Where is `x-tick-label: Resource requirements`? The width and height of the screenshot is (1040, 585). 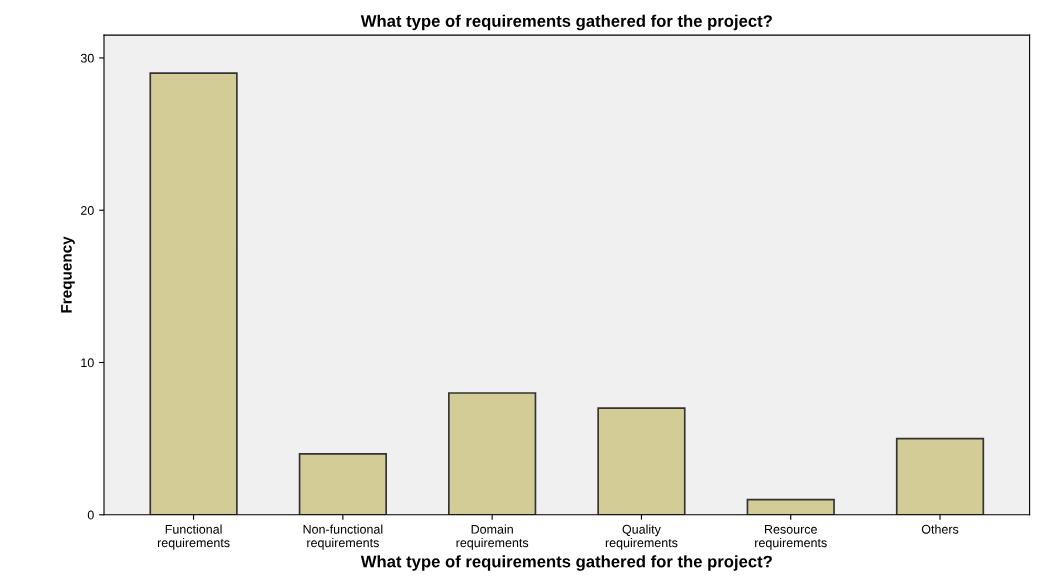
x-tick-label: Resource requirements is located at coordinates (791, 537).